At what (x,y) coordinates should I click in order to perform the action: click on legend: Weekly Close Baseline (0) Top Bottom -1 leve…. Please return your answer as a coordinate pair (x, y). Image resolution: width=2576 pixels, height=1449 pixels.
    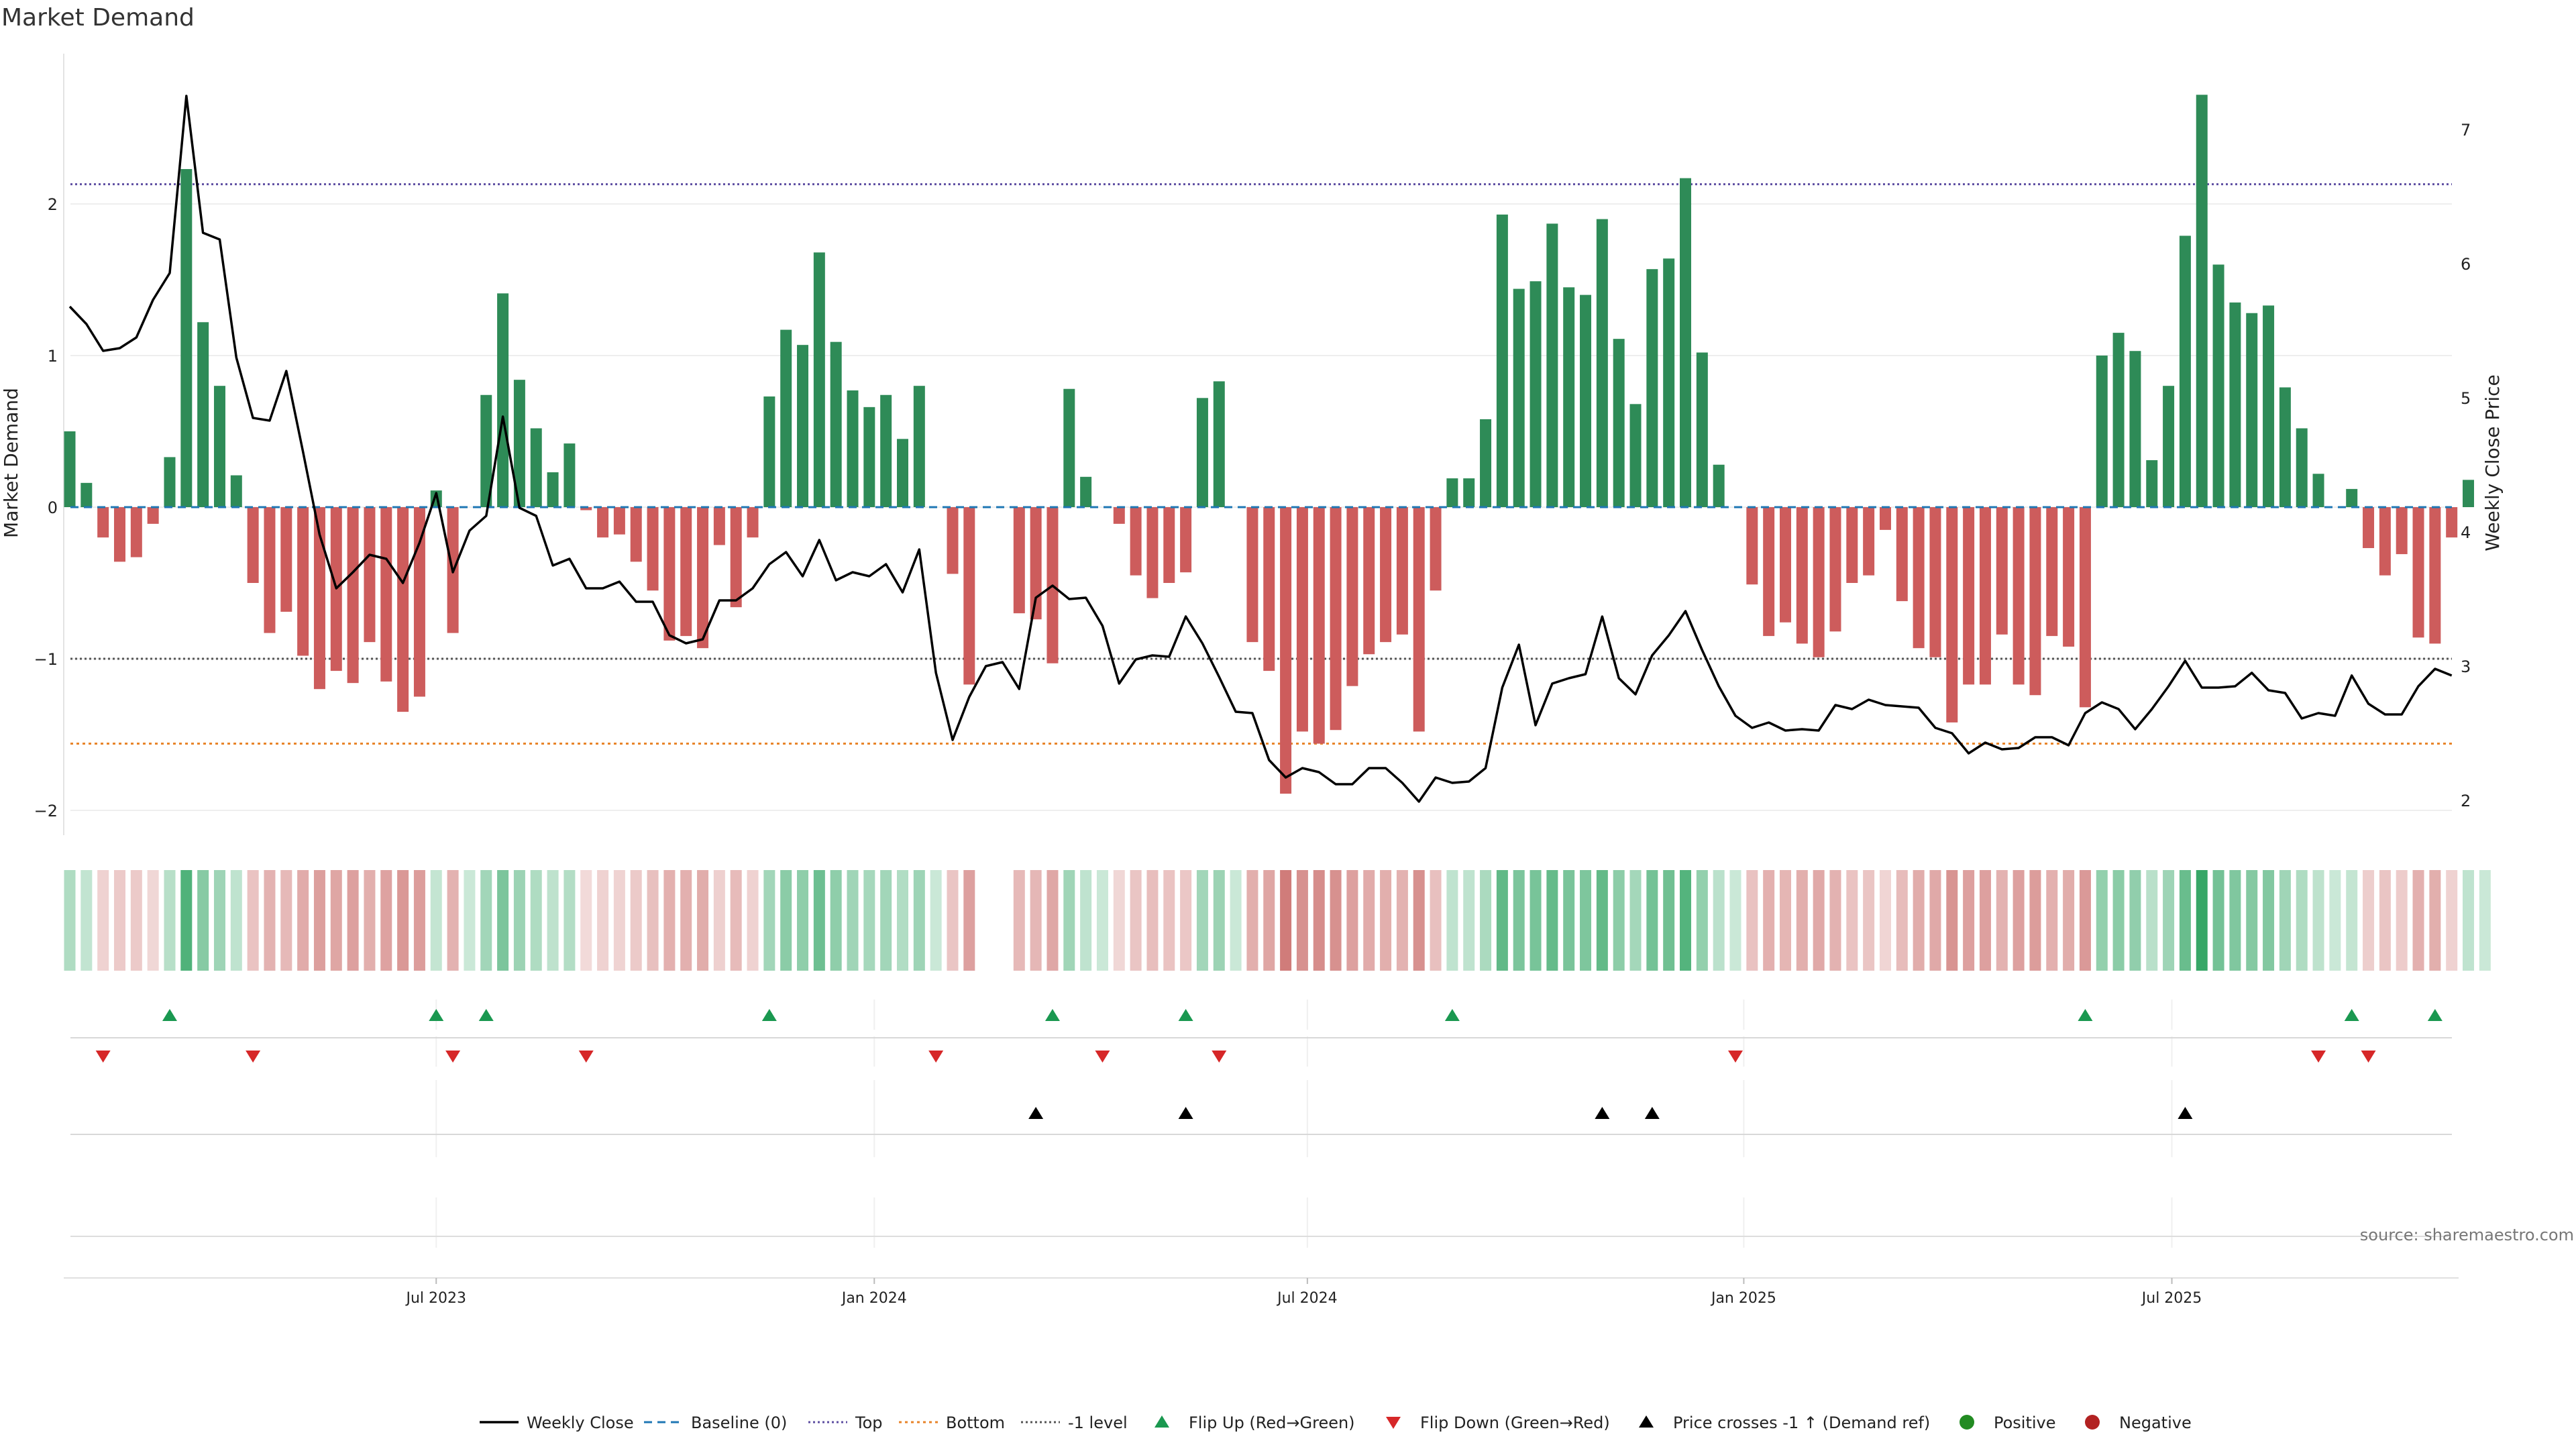
    Looking at the image, I should click on (1336, 1422).